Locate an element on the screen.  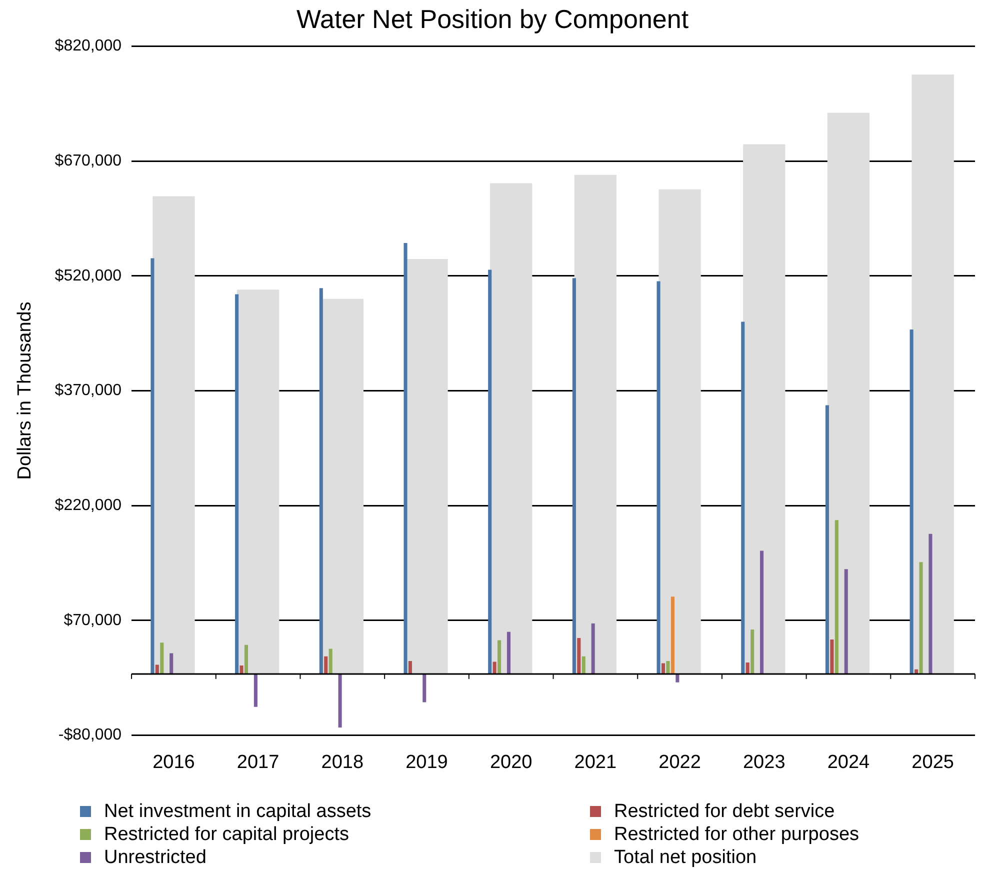
x-tick-label: 2021 is located at coordinates (595, 762).